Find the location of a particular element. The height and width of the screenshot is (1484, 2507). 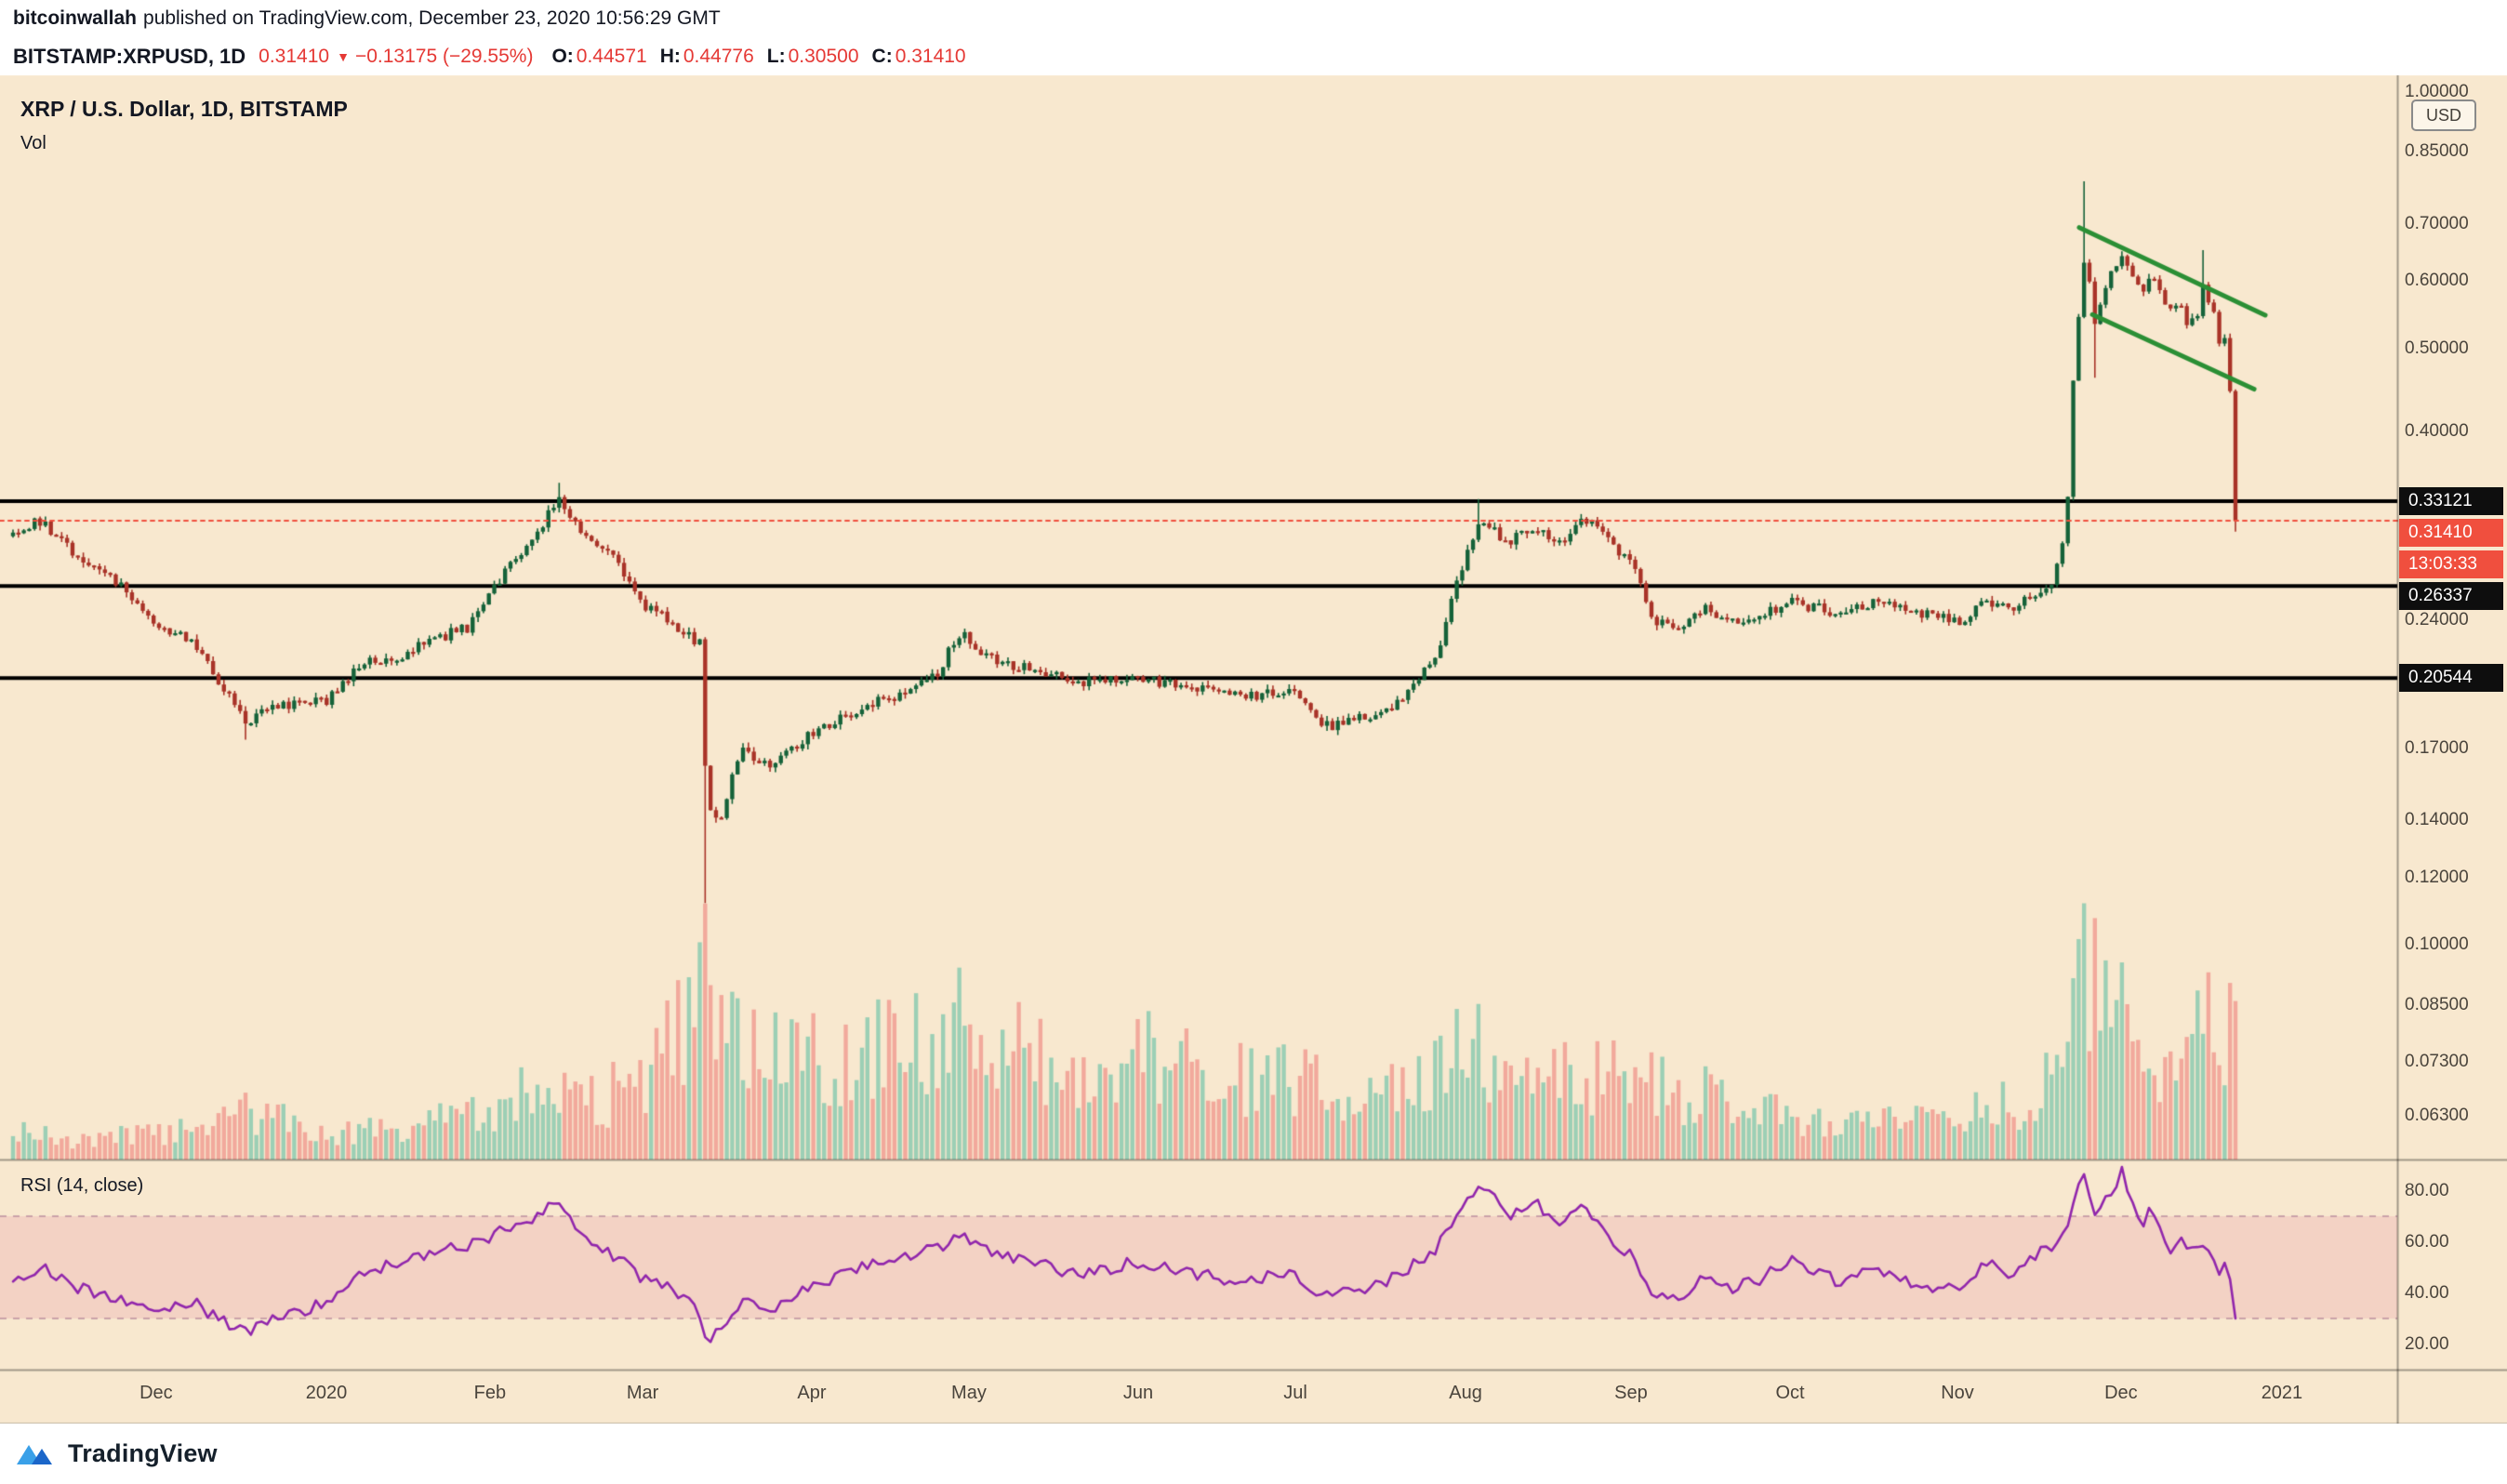

tradingview-brand: TradingView is located at coordinates (143, 1453).